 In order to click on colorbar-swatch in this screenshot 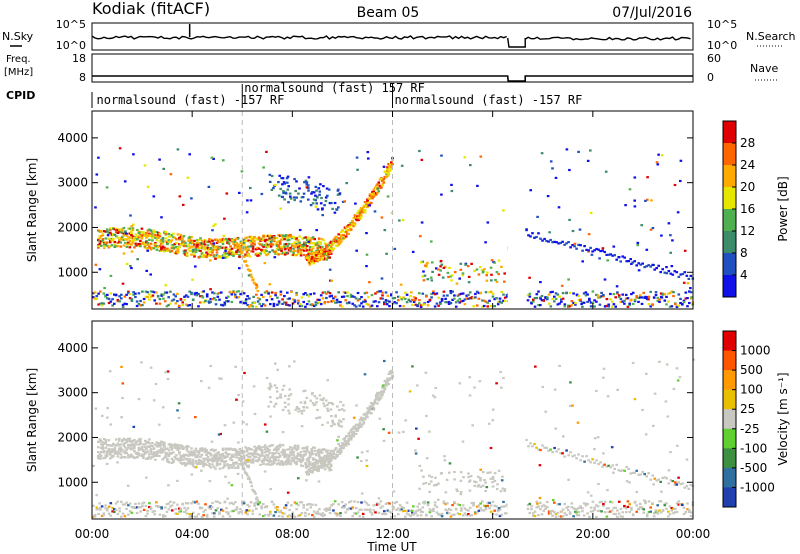, I will do `click(729, 220)`.